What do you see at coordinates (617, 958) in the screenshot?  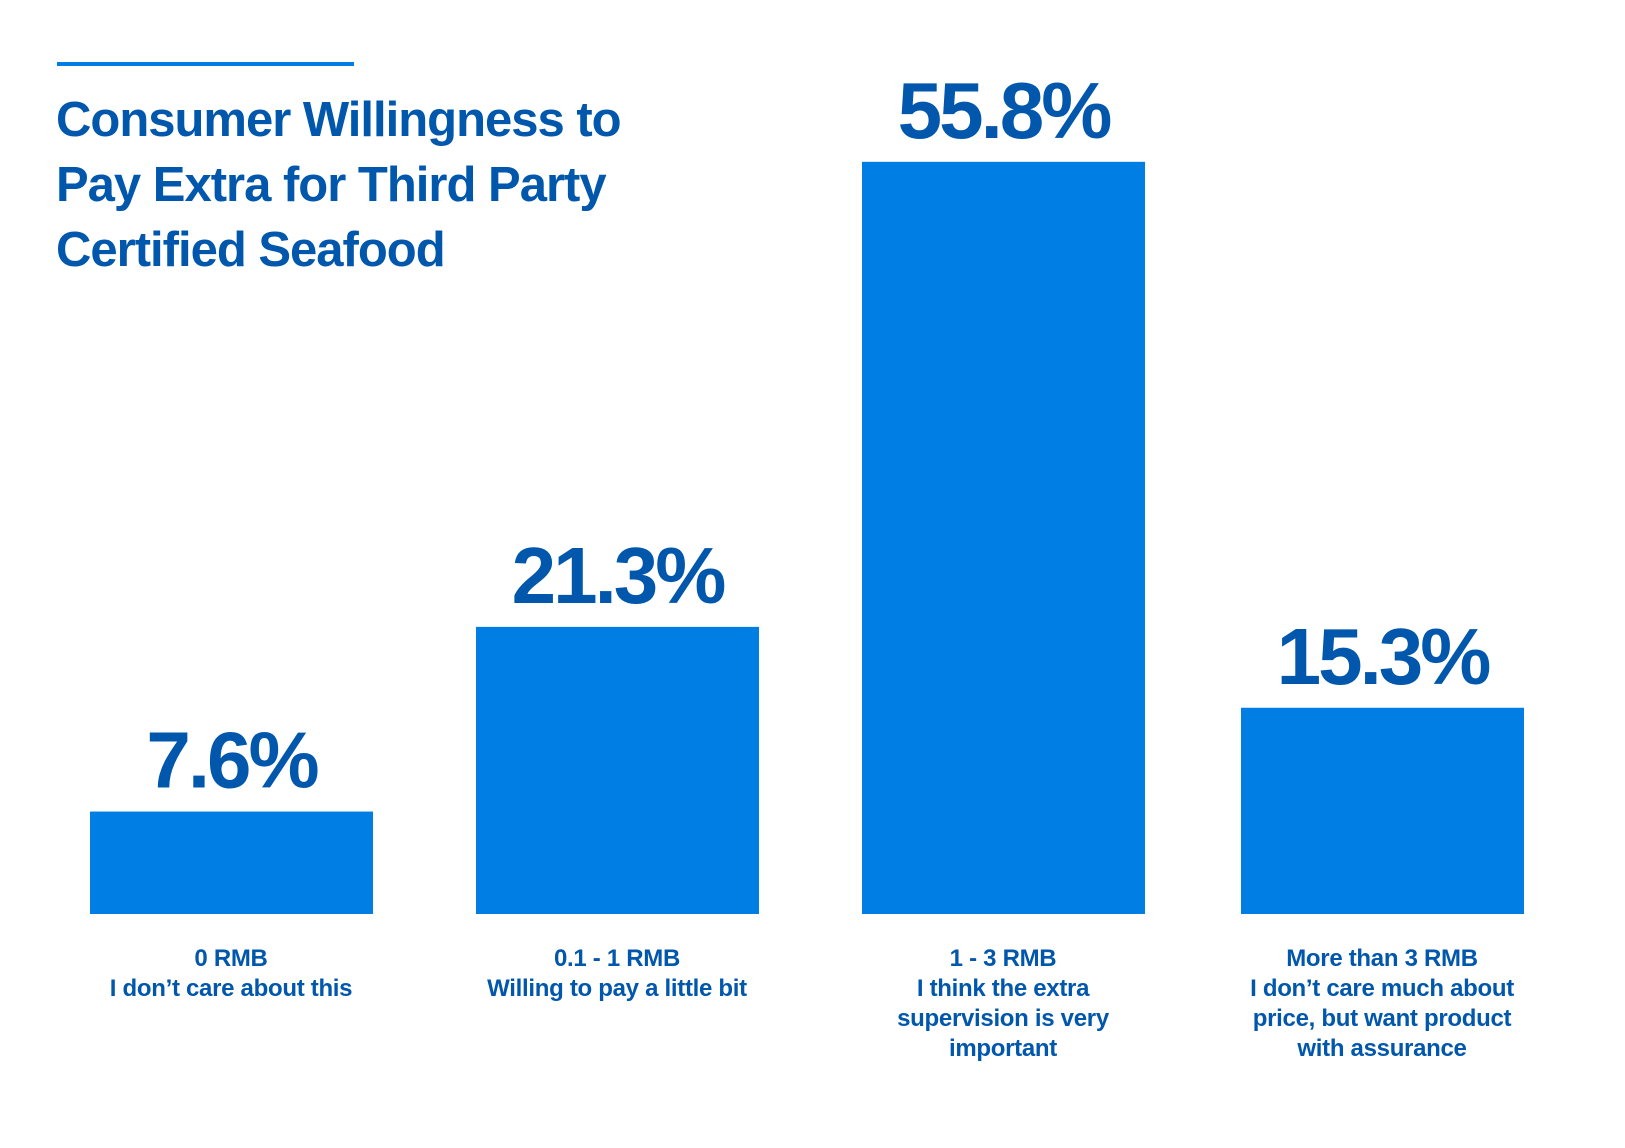 I see `category-name: 0.1 - 1 RMB` at bounding box center [617, 958].